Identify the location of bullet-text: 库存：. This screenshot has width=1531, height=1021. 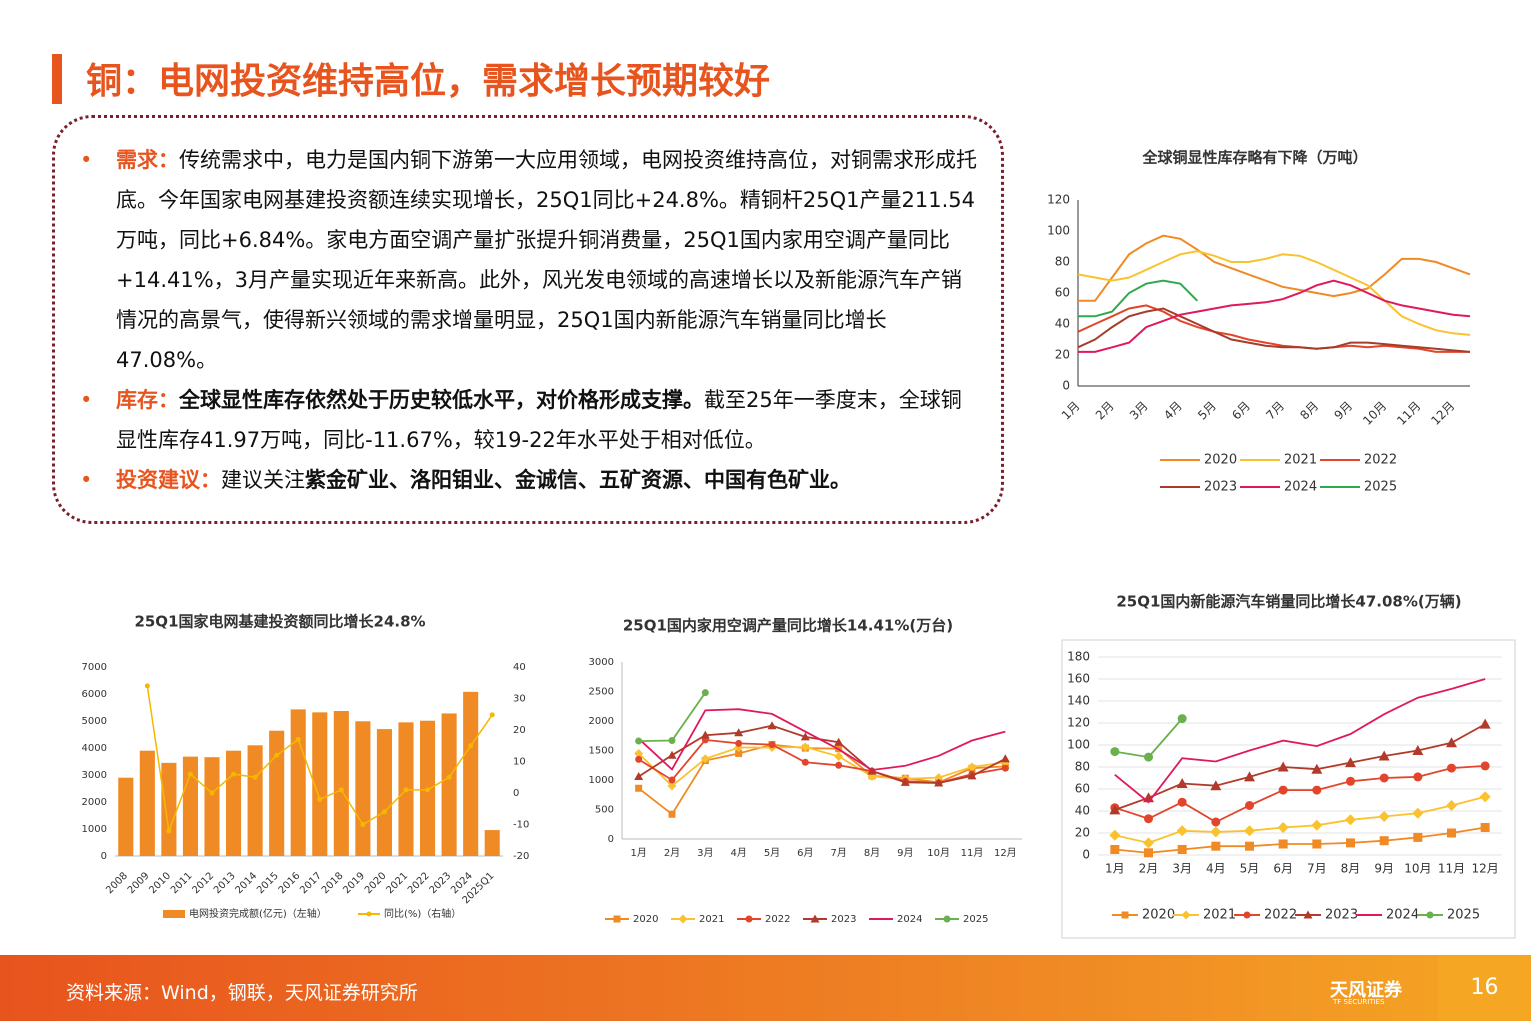
(147, 400).